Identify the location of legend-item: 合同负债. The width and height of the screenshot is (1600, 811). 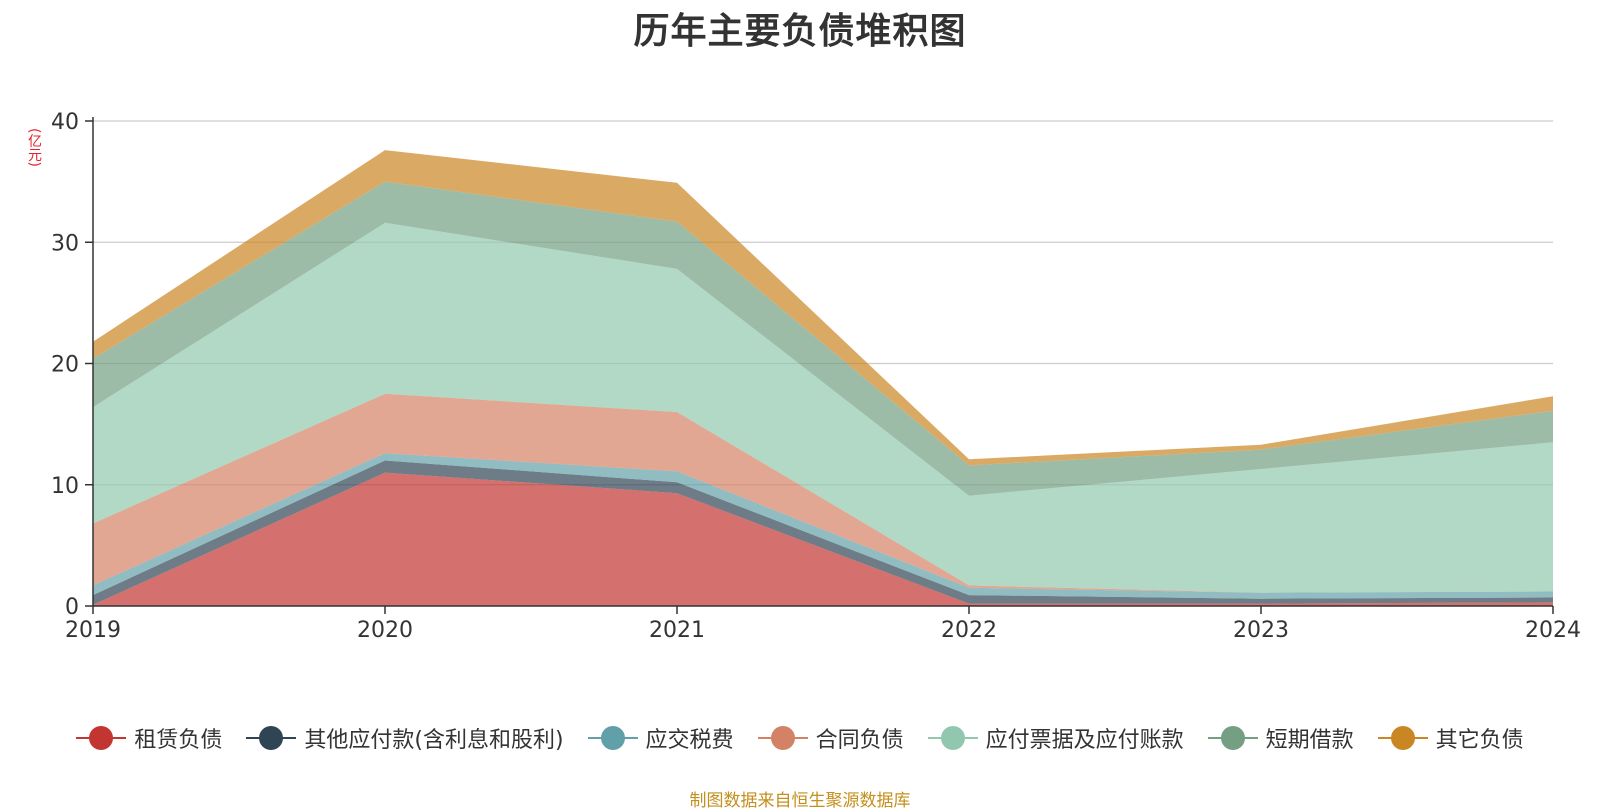
(830, 738).